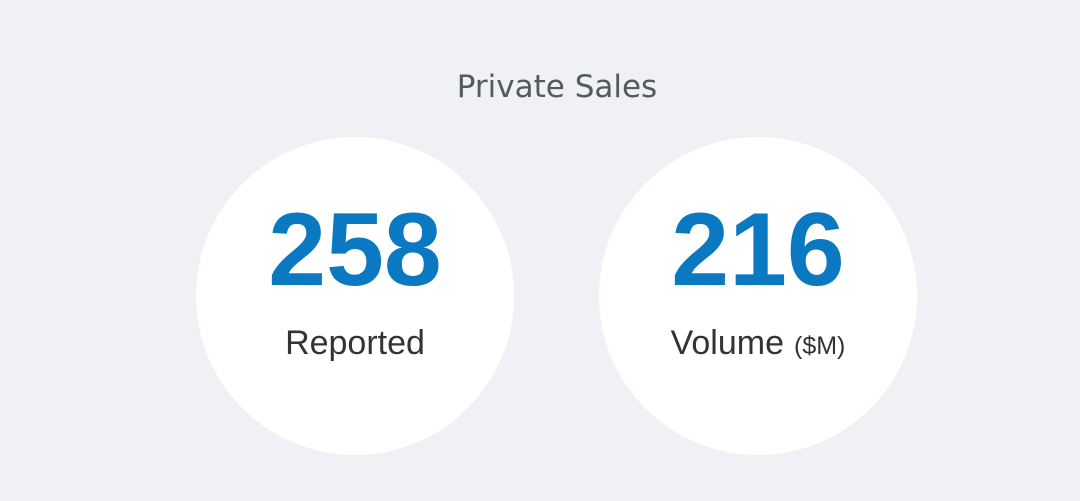 This screenshot has height=501, width=1080. Describe the element at coordinates (727, 343) in the screenshot. I see `stat-label: Volume` at that location.